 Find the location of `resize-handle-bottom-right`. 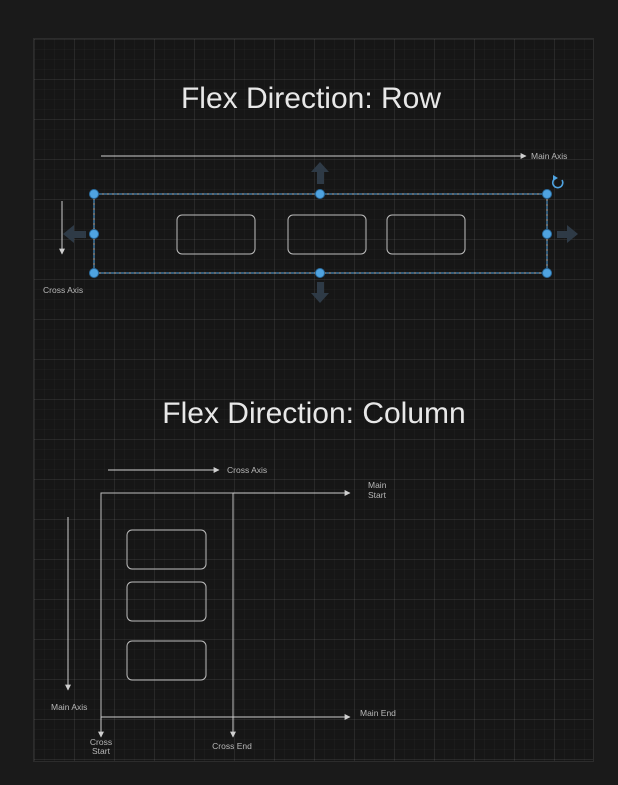

resize-handle-bottom-right is located at coordinates (547, 273).